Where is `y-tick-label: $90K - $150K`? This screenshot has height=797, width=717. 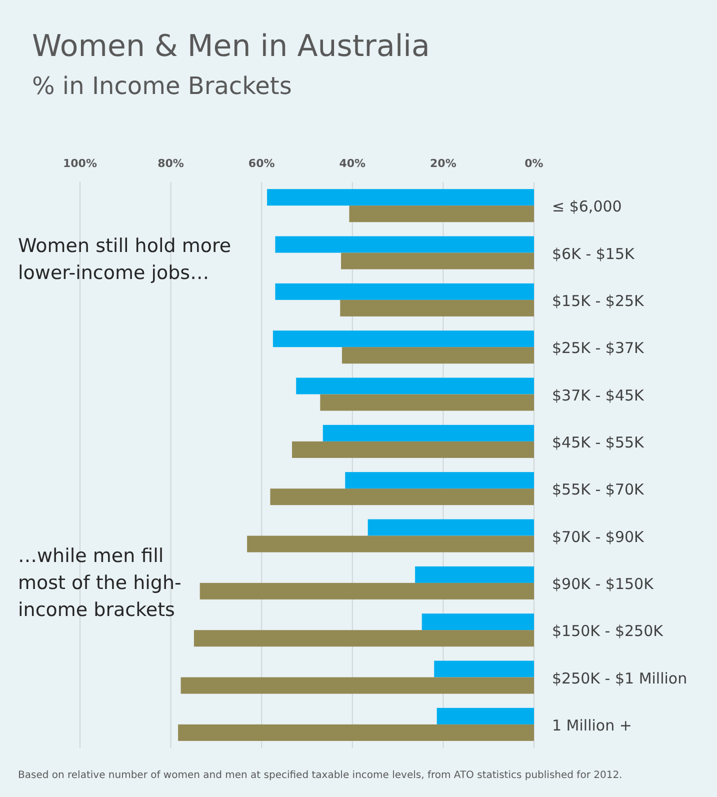 y-tick-label: $90K - $150K is located at coordinates (603, 583).